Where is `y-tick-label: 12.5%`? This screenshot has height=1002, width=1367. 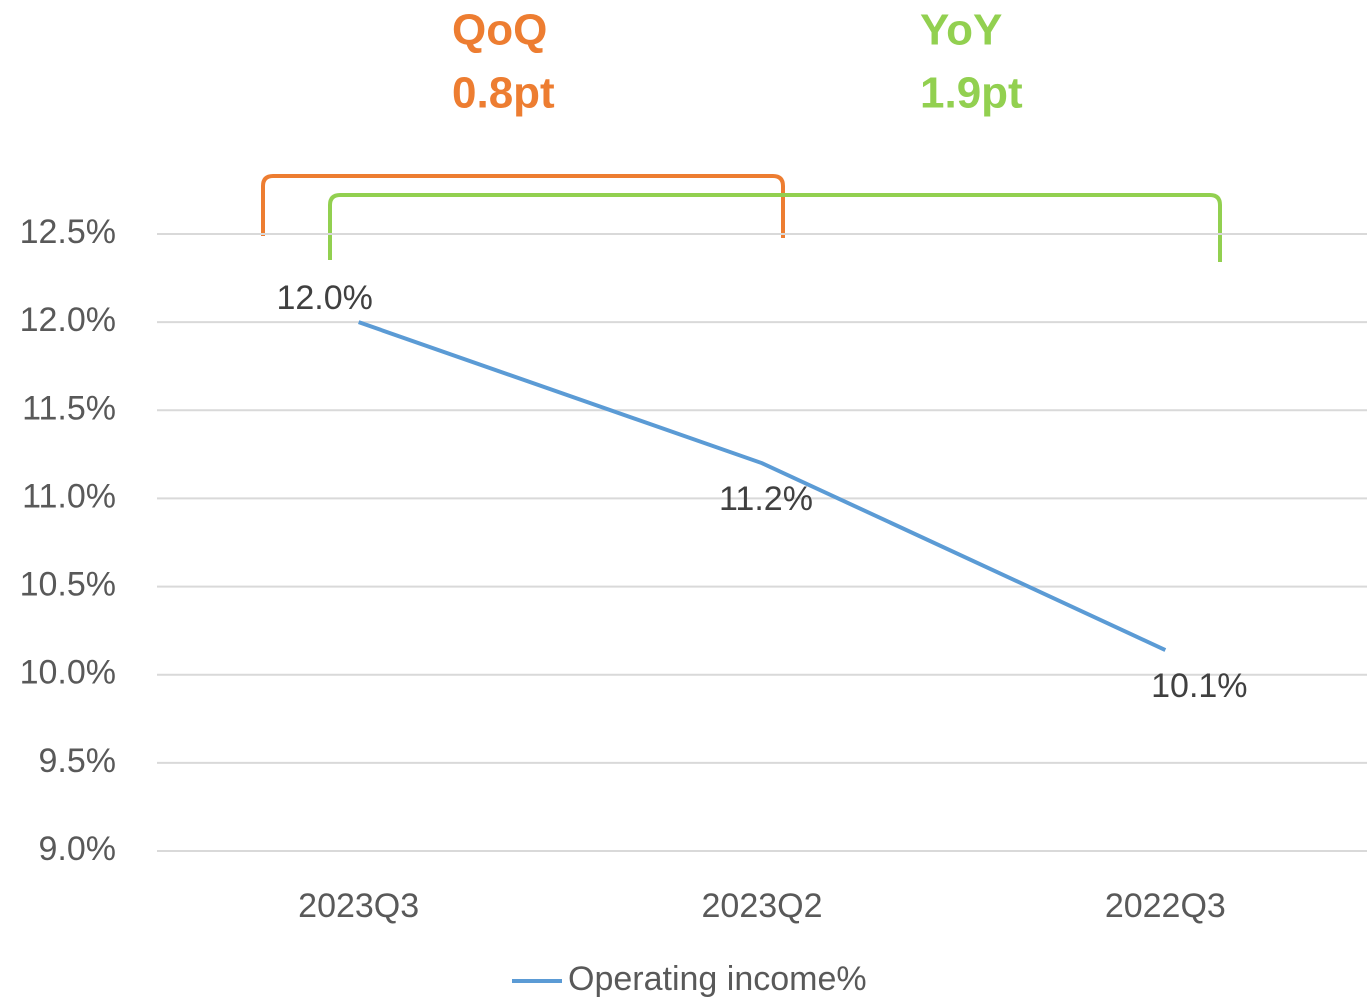 y-tick-label: 12.5% is located at coordinates (68, 232).